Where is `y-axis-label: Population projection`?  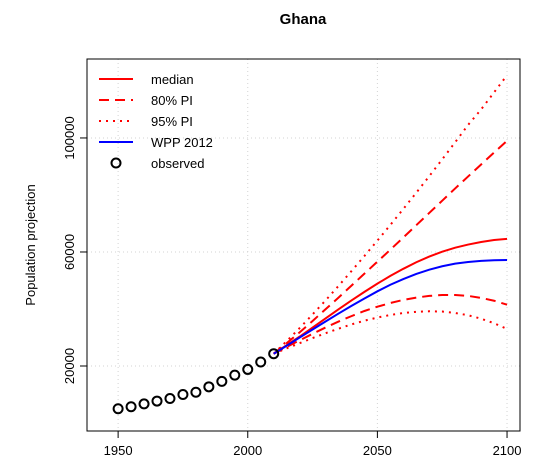 y-axis-label: Population projection is located at coordinates (30, 244).